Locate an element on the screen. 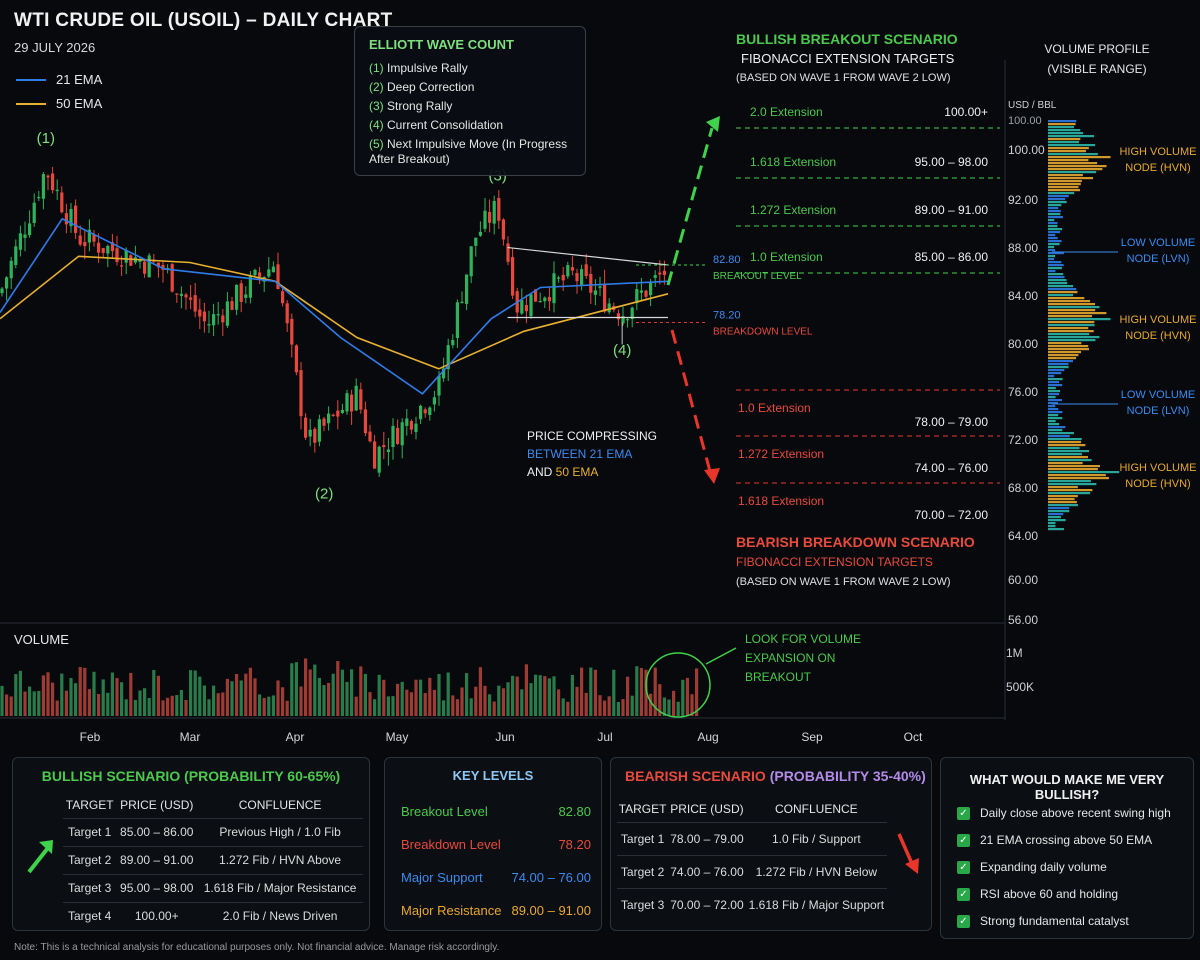 This screenshot has height=960, width=1200. th-price: PRICE (USD) is located at coordinates (707, 808).